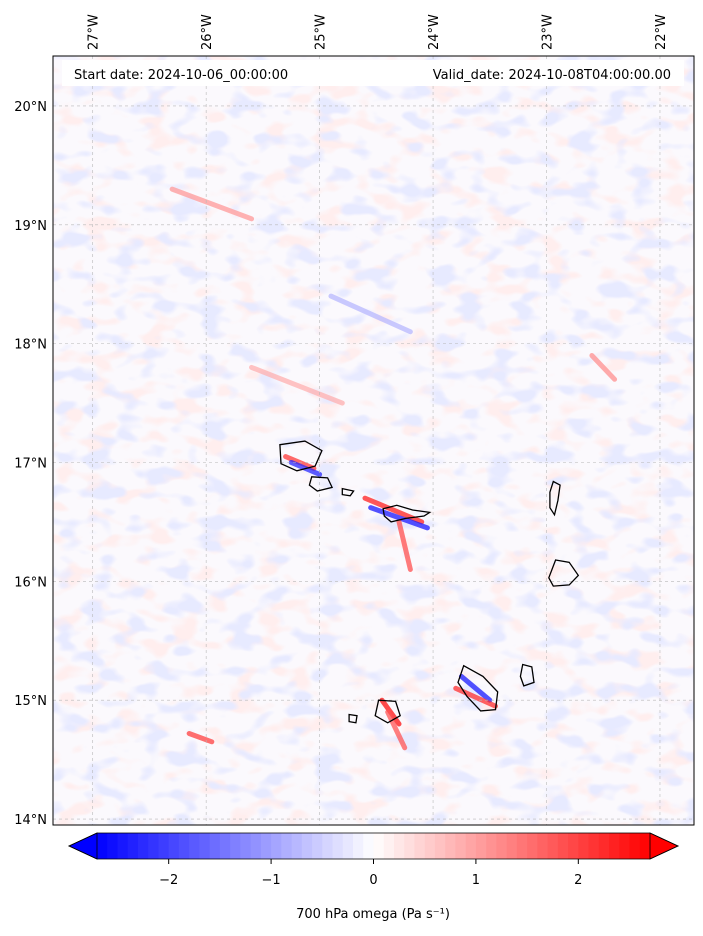  I want to click on colorbar-tick-label: −2, so click(168, 880).